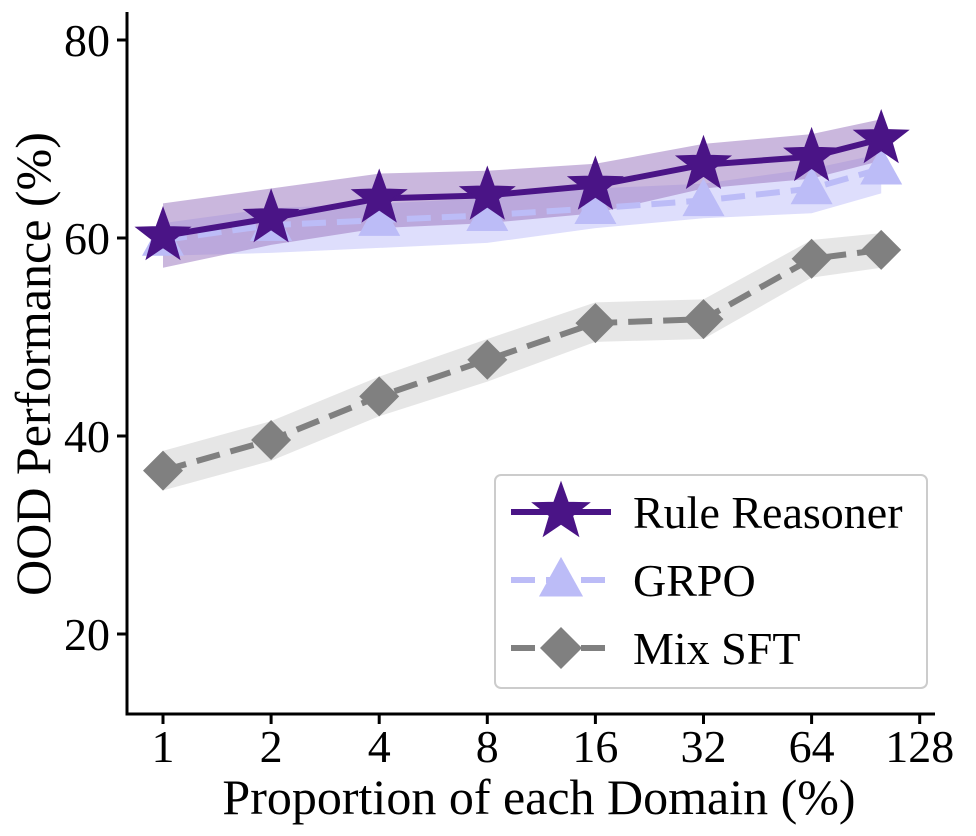 The height and width of the screenshot is (836, 976). I want to click on y-ticks: 20 40 60 80, so click(95, 337).